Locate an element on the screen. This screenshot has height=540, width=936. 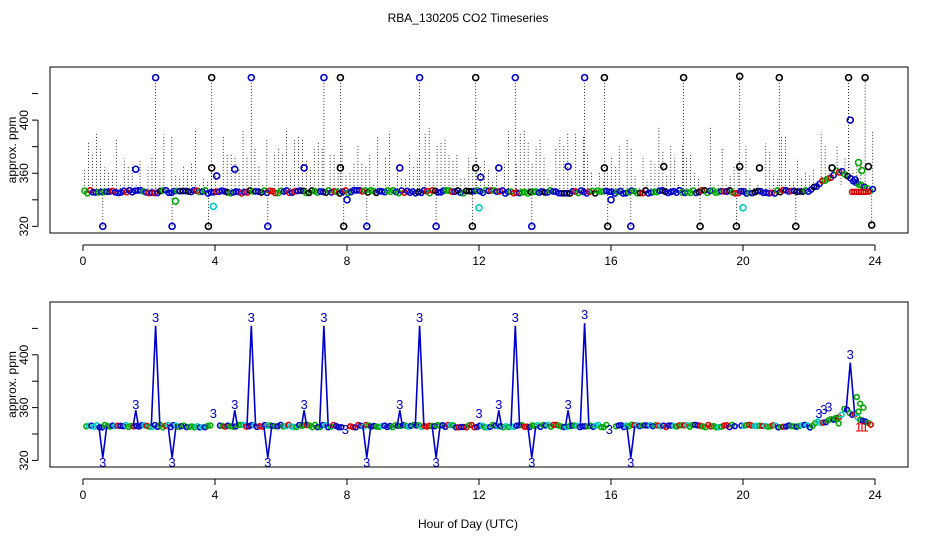
top-y-tick-label: 400 is located at coordinates (24, 120).